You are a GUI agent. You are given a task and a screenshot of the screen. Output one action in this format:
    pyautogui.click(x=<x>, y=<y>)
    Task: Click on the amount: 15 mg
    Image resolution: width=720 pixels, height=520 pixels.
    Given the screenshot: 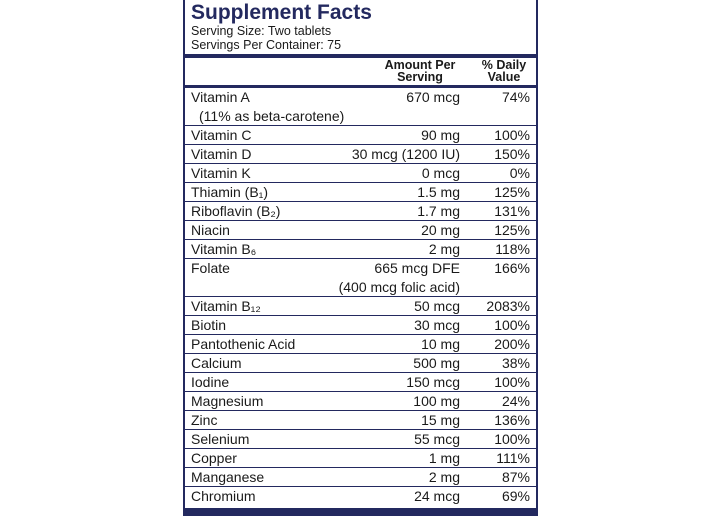 What is the action you would take?
    pyautogui.click(x=440, y=420)
    